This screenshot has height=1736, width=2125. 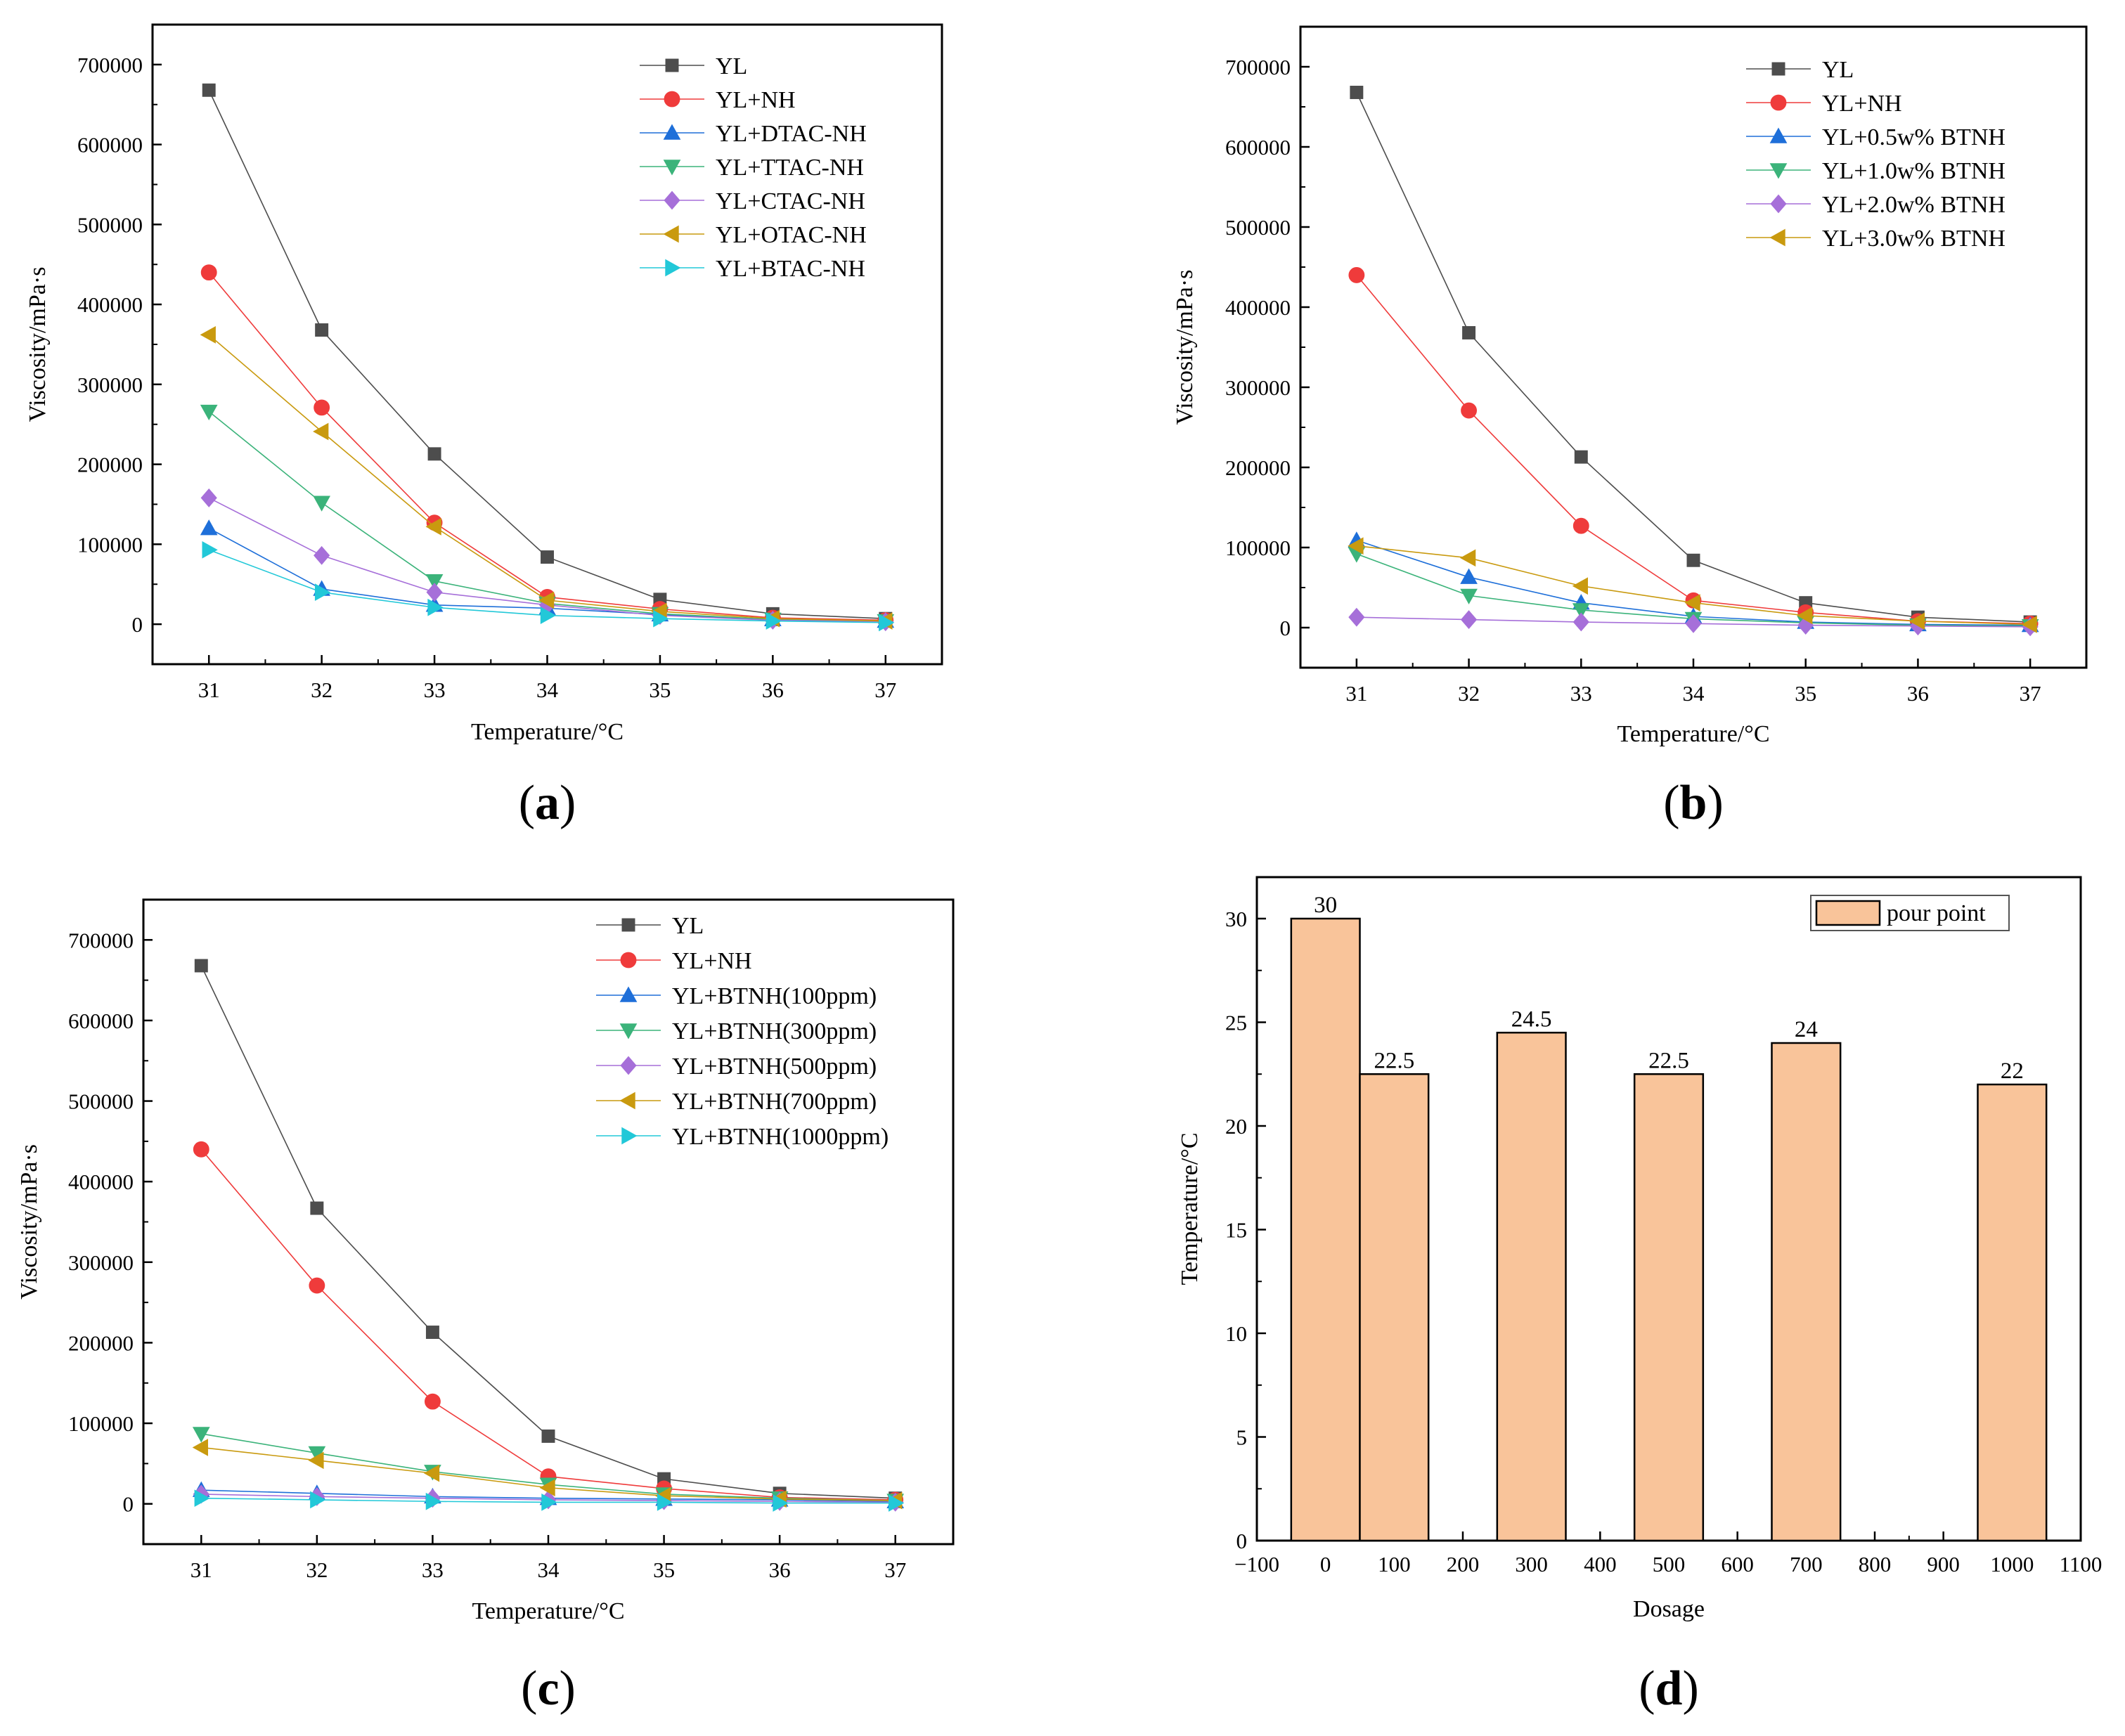 What do you see at coordinates (549, 1569) in the screenshot?
I see `x-tick-label: 34` at bounding box center [549, 1569].